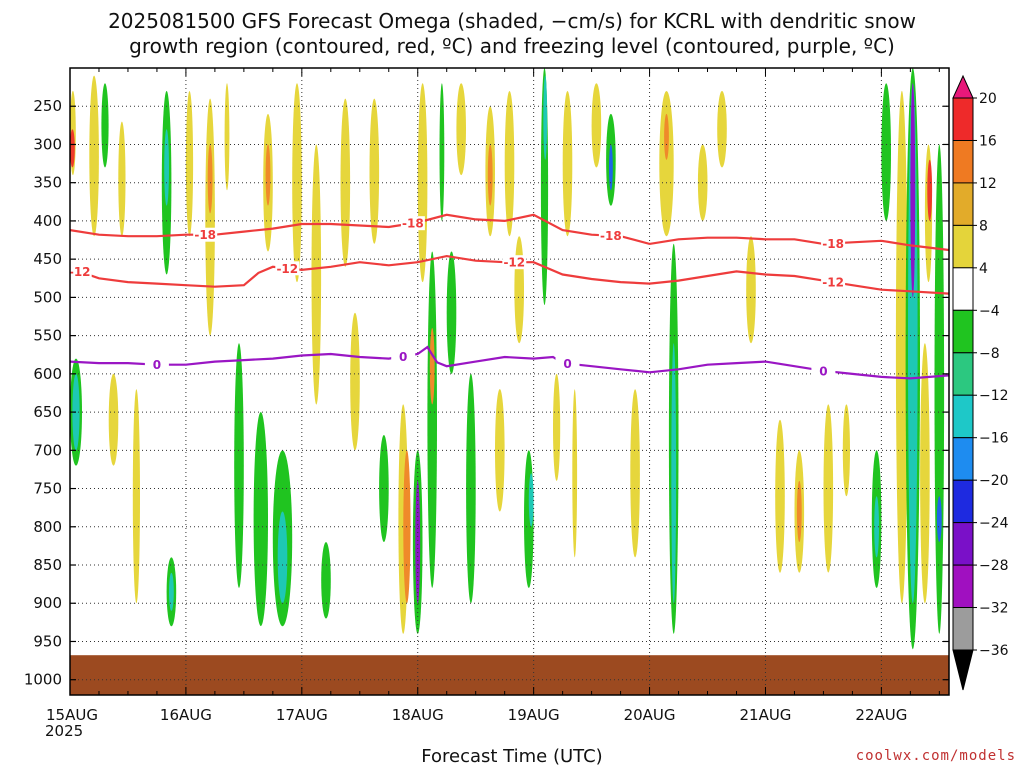 The width and height of the screenshot is (1024, 768). Describe the element at coordinates (47, 221) in the screenshot. I see `y-tick-label: 400` at that location.